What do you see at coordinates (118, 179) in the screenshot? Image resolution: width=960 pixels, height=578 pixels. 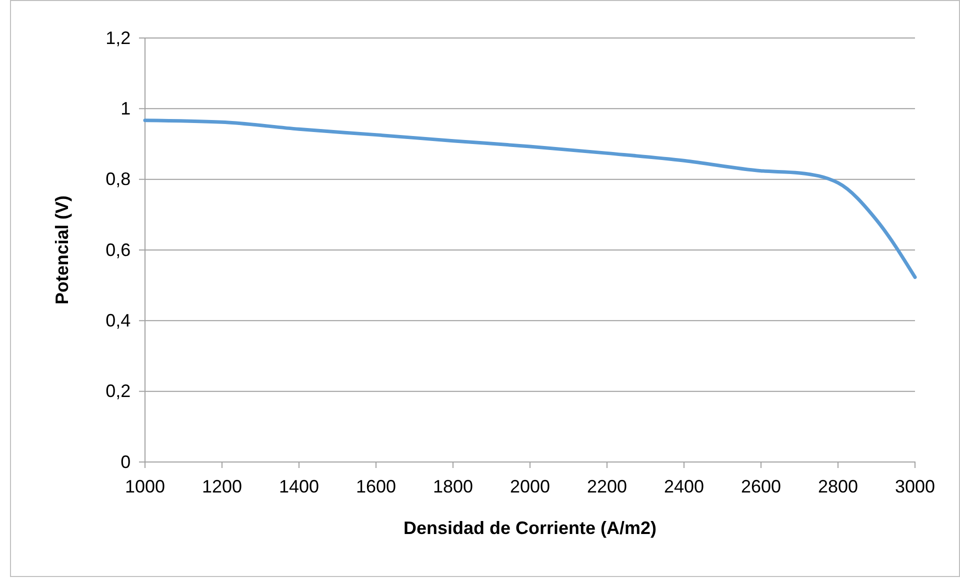 I see `y-tick-label: 0,8` at bounding box center [118, 179].